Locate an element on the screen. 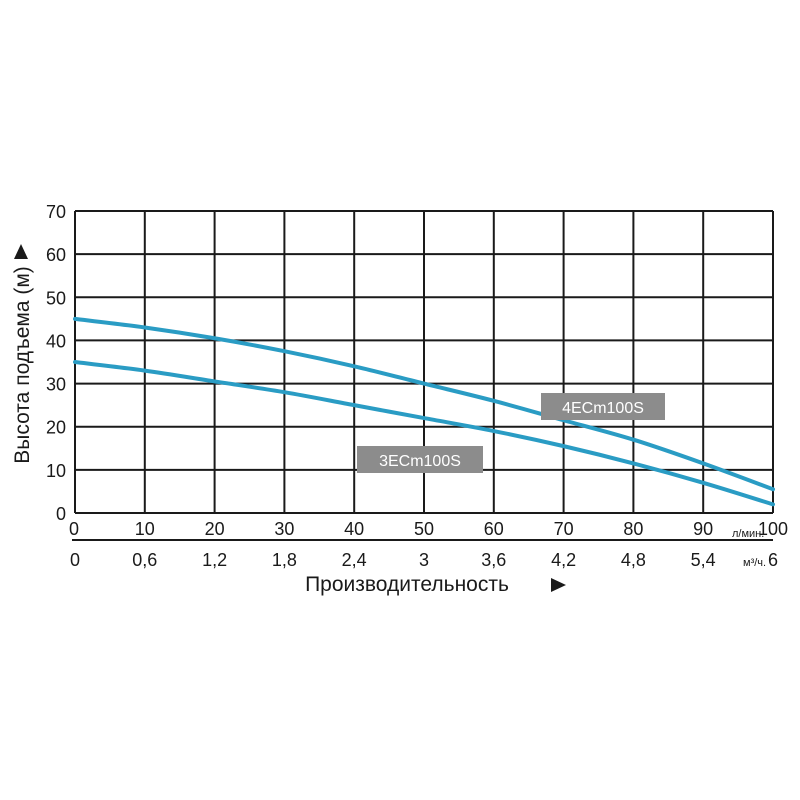  x-tick-label-secondary: 4,8 is located at coordinates (633, 560).